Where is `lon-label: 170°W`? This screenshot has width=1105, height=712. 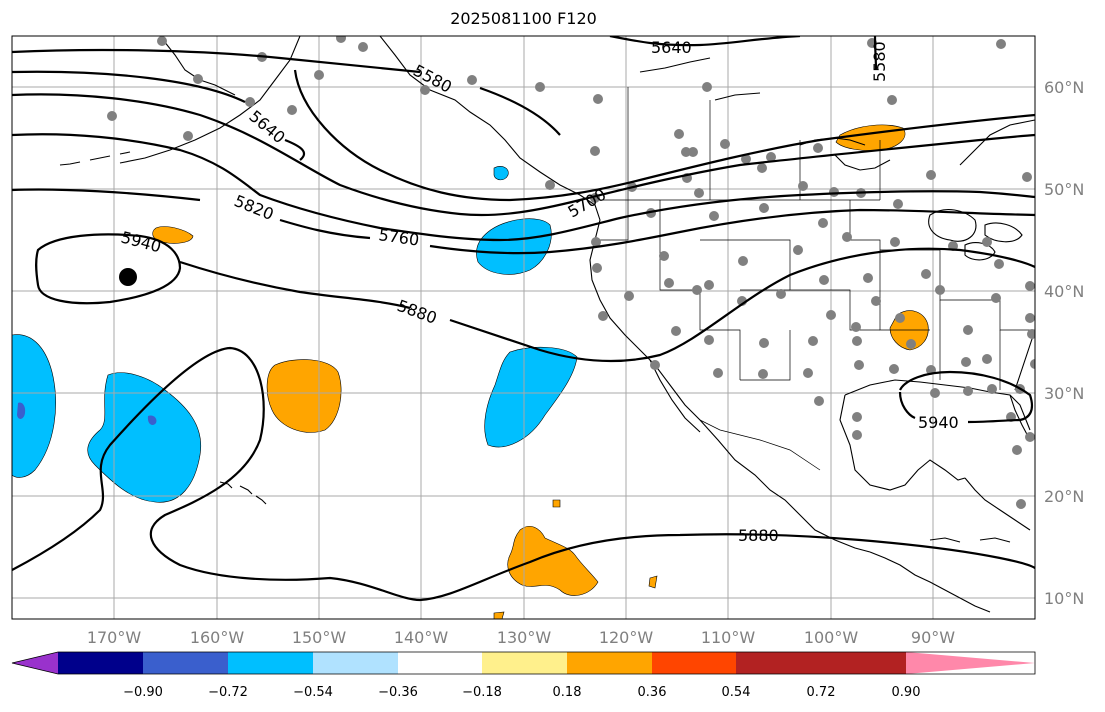
lon-label: 170°W is located at coordinates (114, 637).